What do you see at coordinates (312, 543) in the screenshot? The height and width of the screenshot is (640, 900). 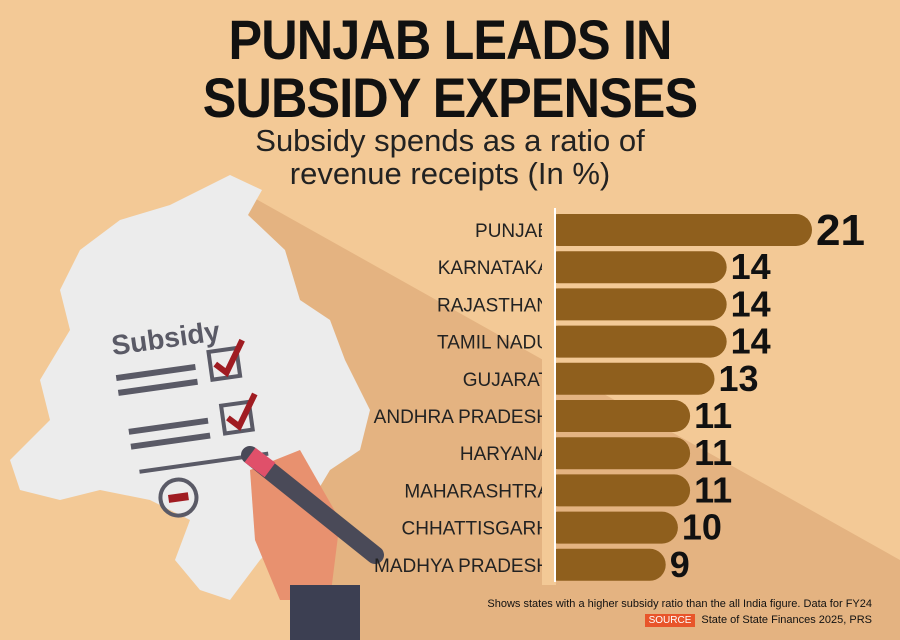 I see `hand-pen-icon` at bounding box center [312, 543].